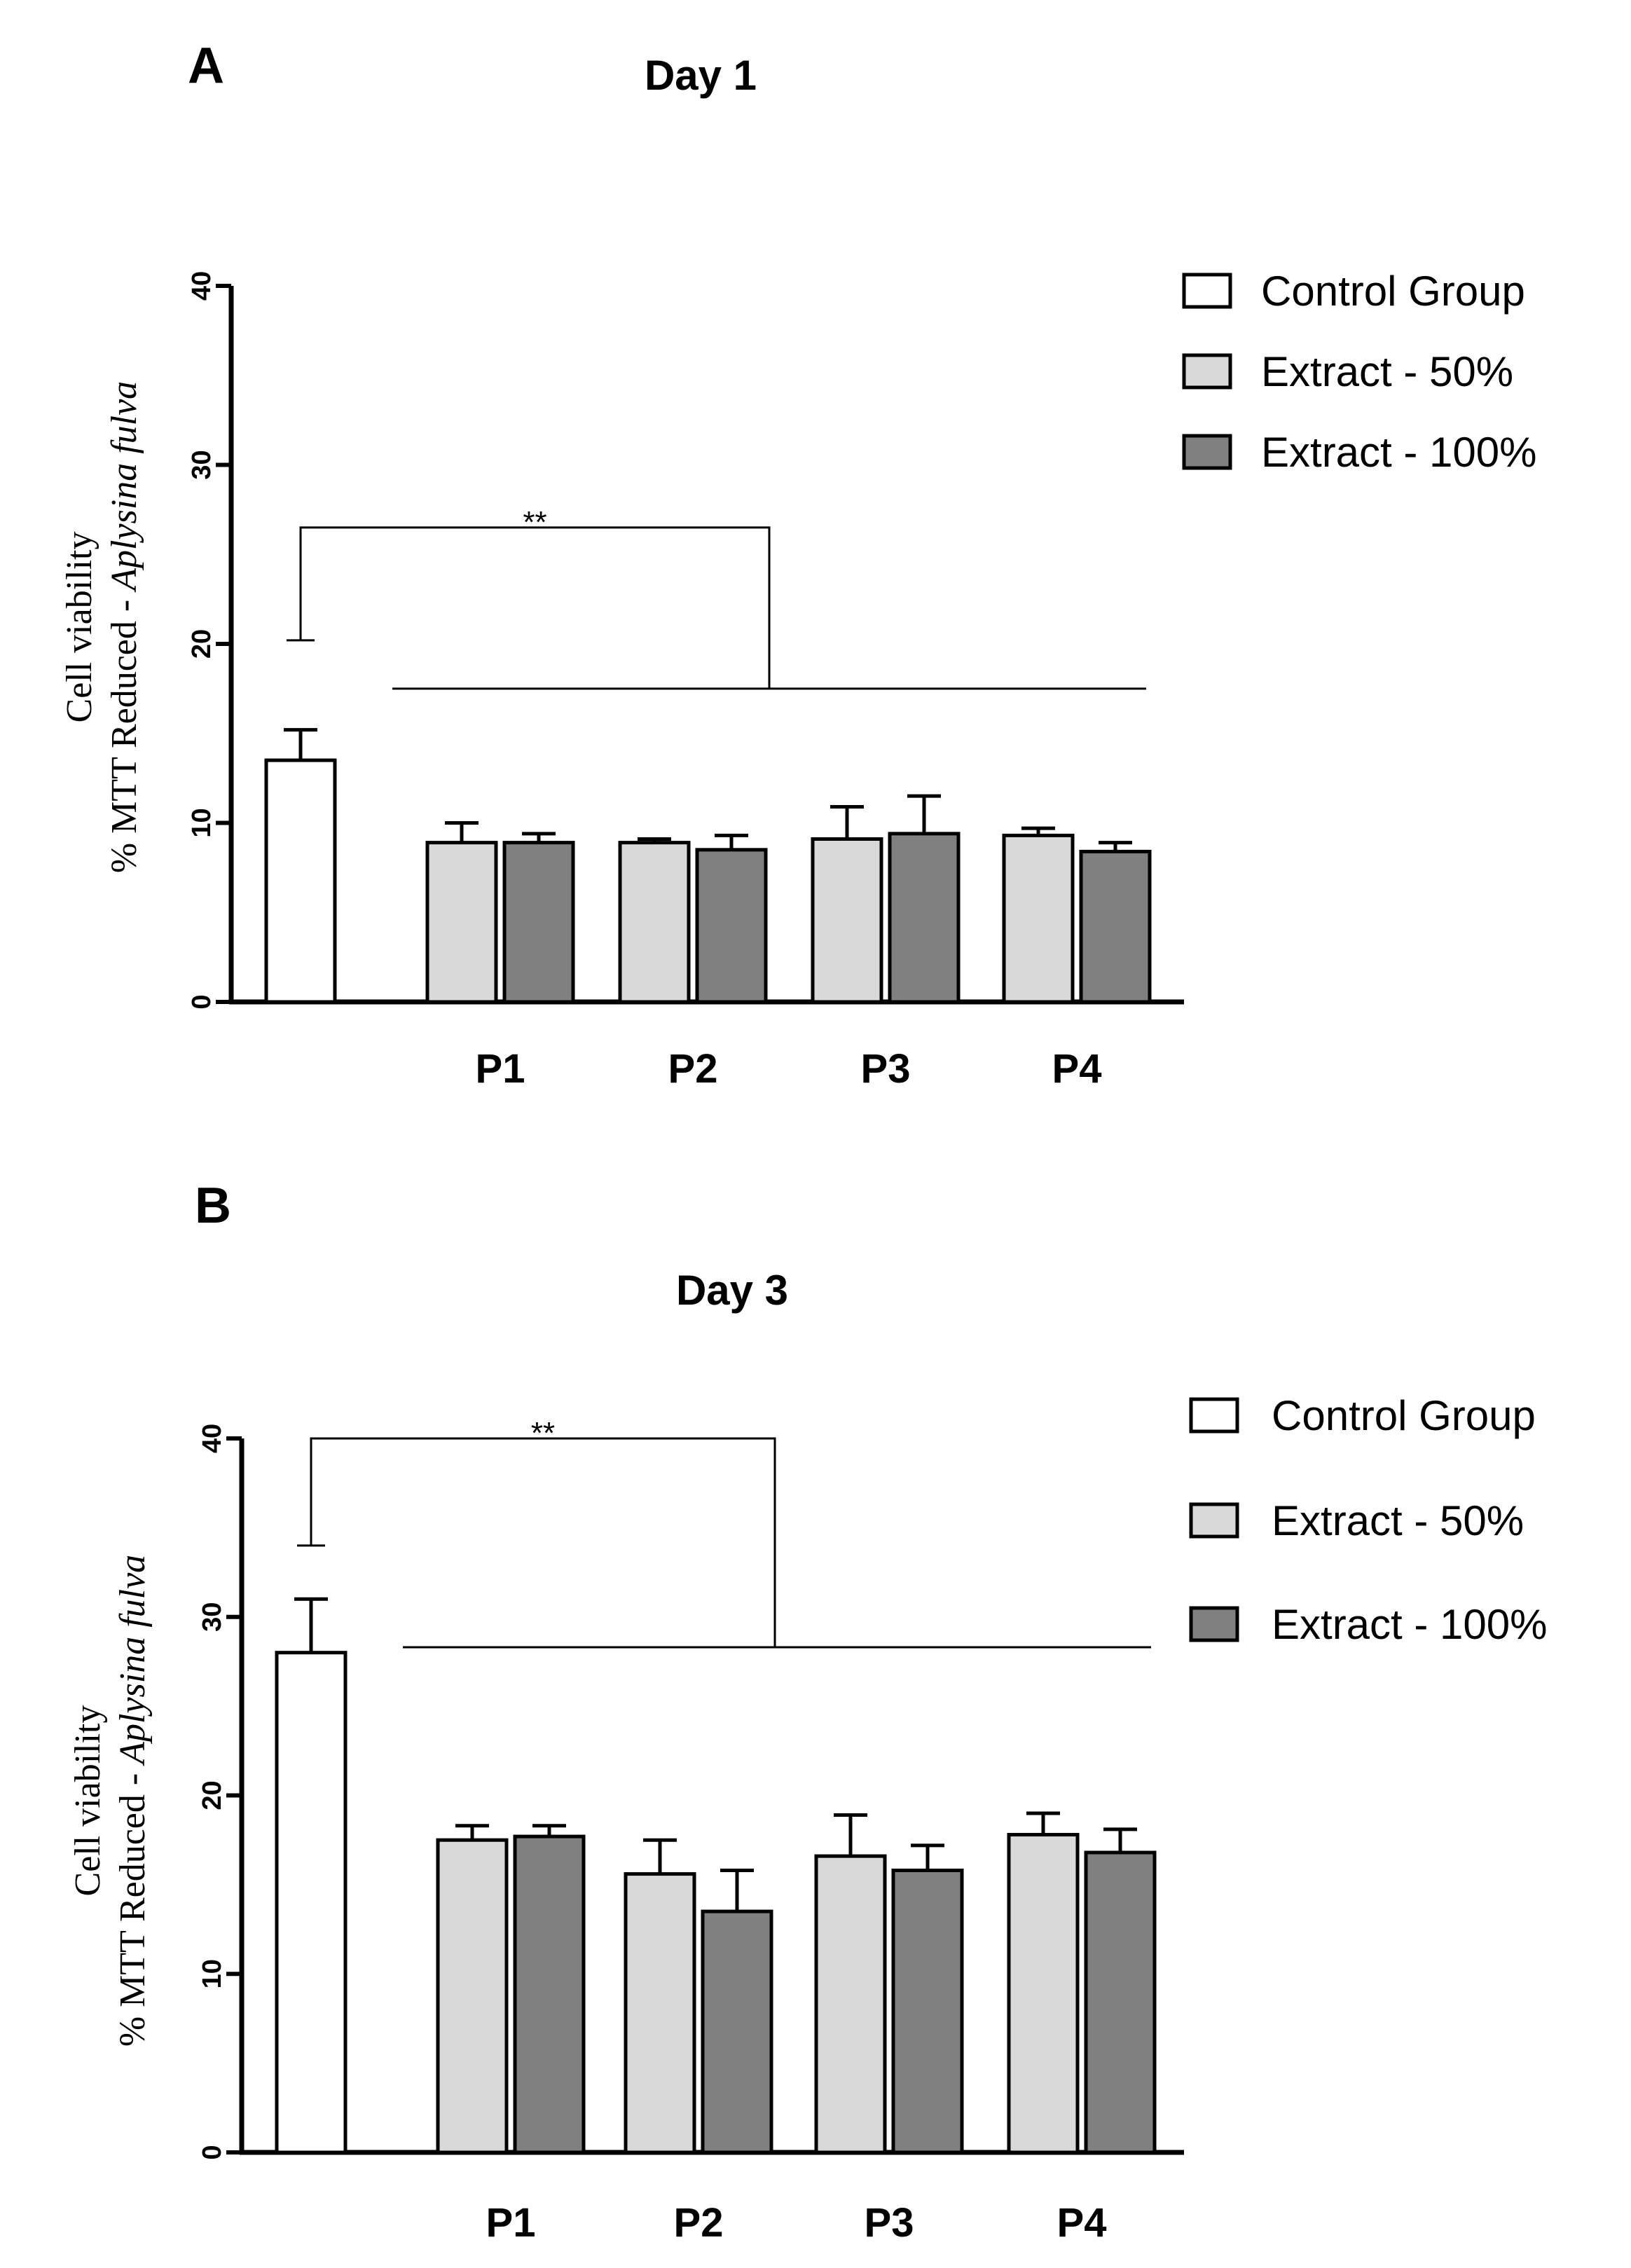  Describe the element at coordinates (732, 1290) in the screenshot. I see `chart-title: Day 3` at that location.